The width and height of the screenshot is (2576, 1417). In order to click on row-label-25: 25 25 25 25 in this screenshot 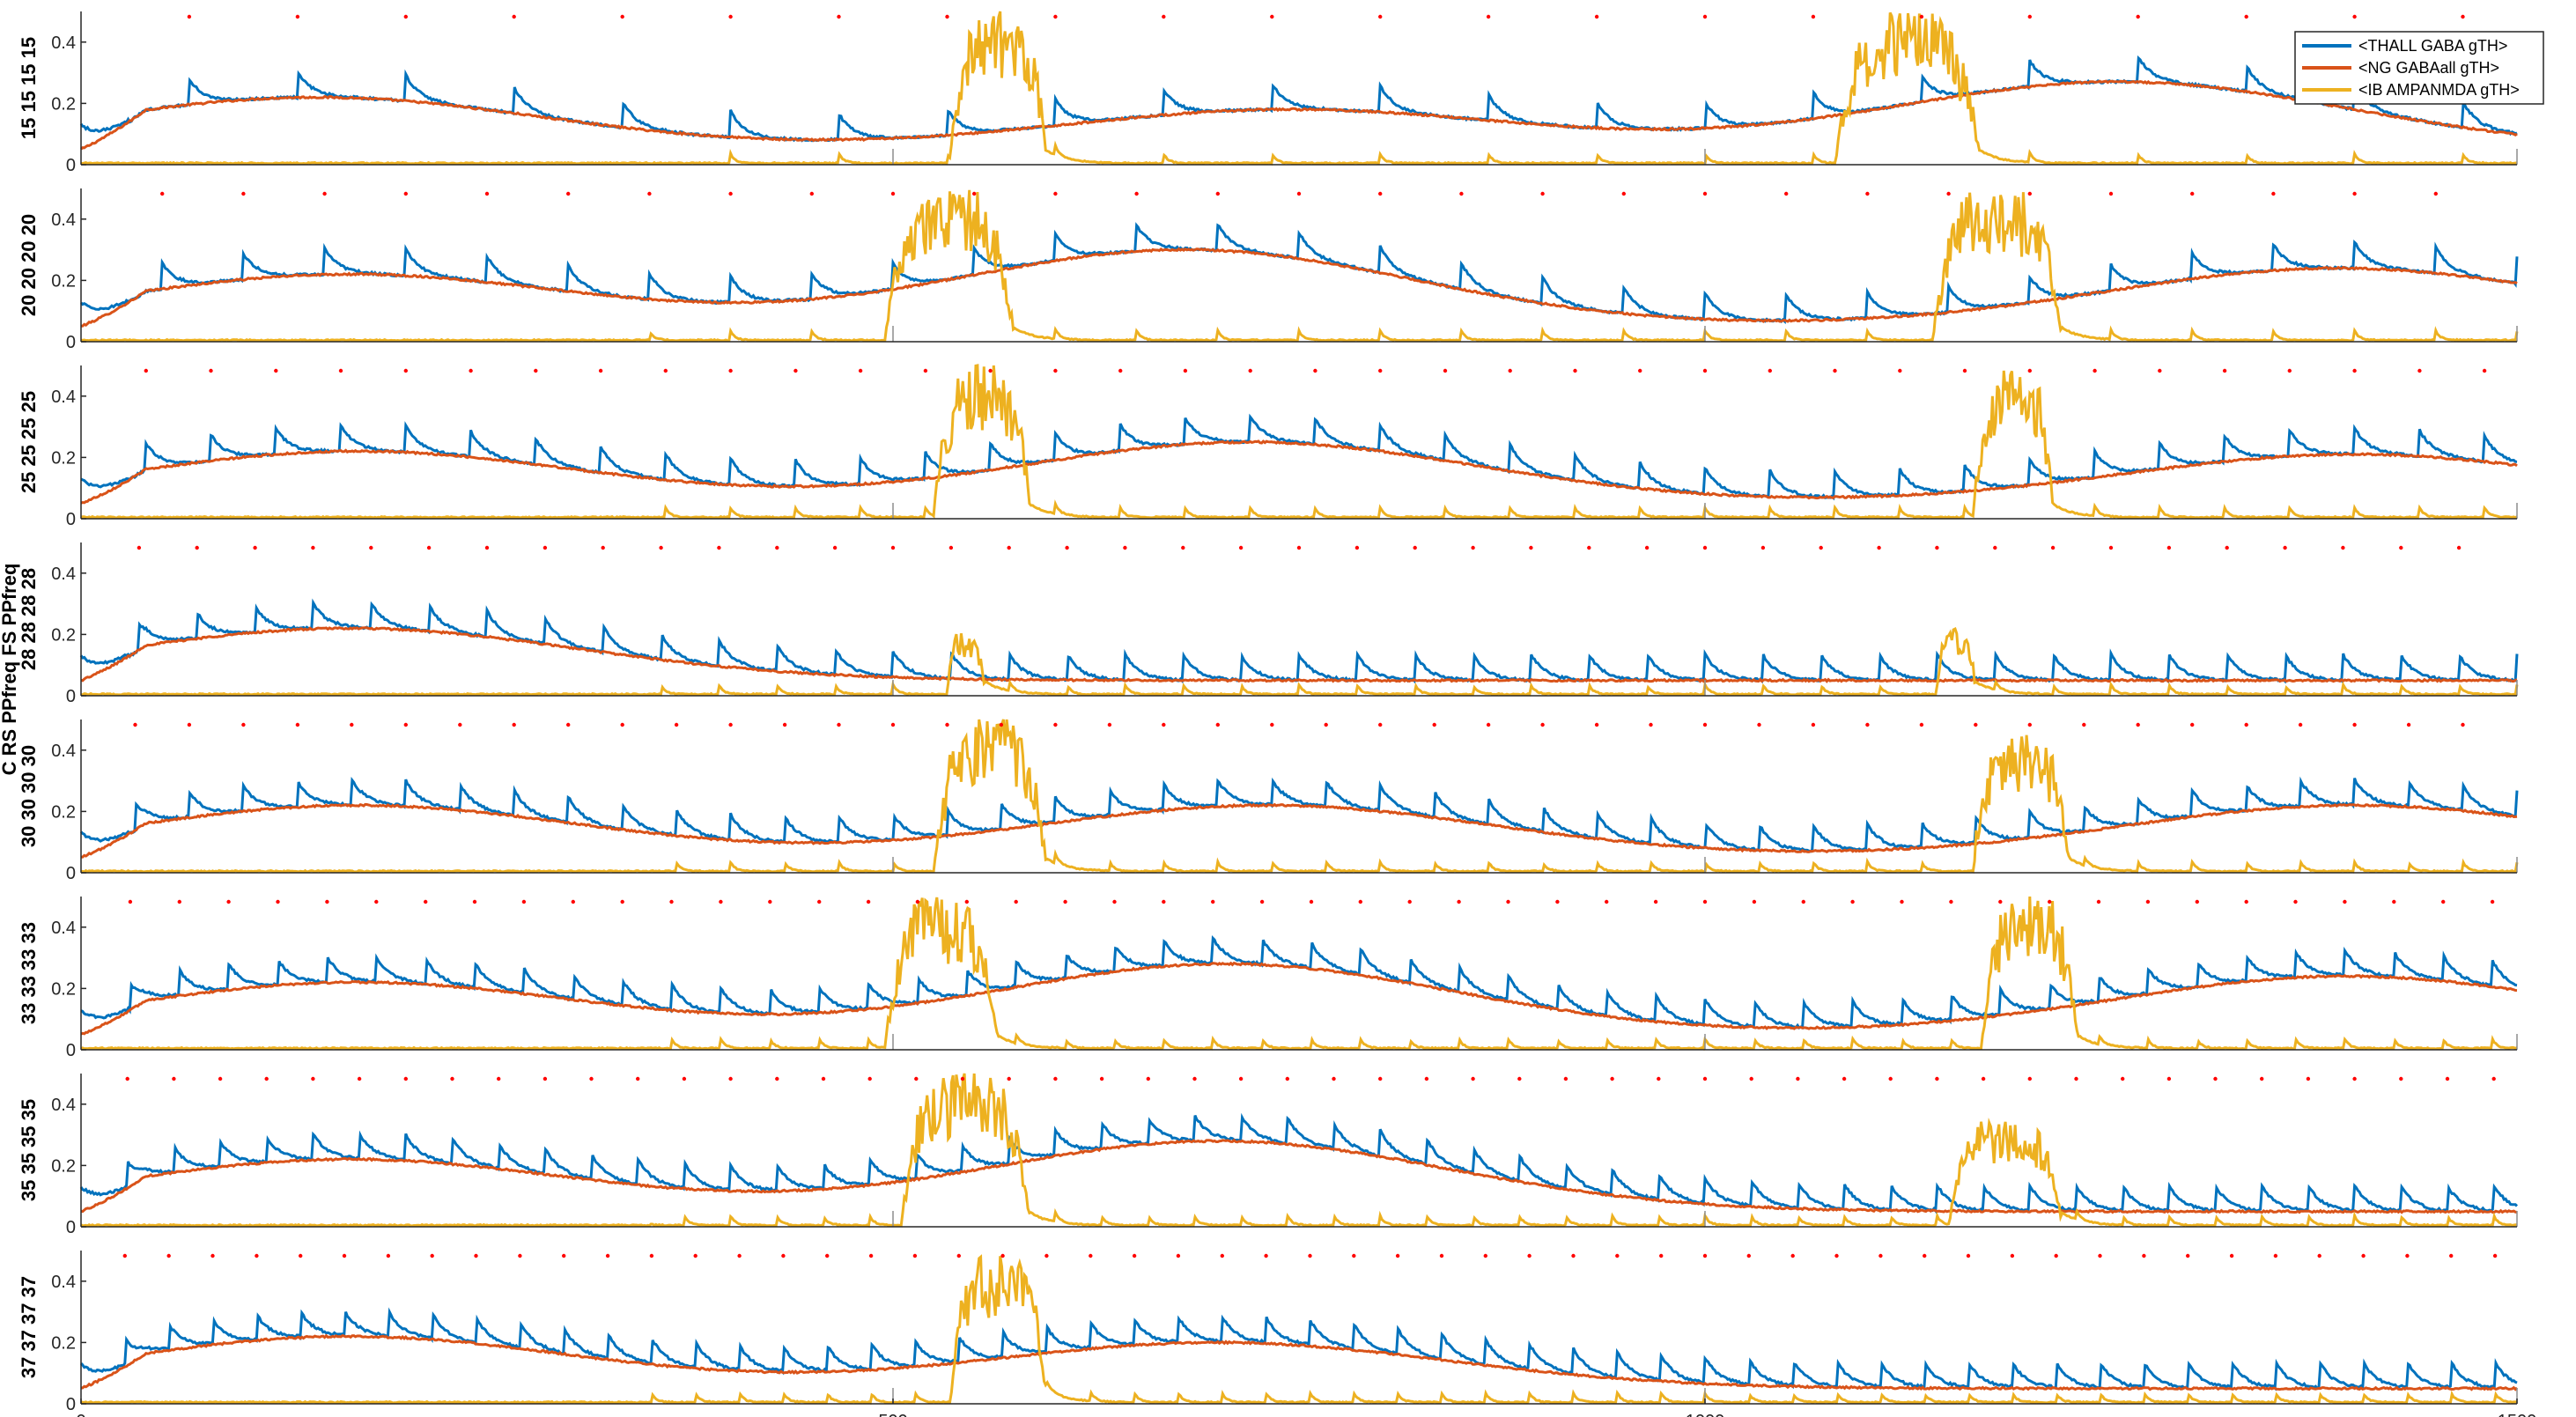, I will do `click(29, 442)`.